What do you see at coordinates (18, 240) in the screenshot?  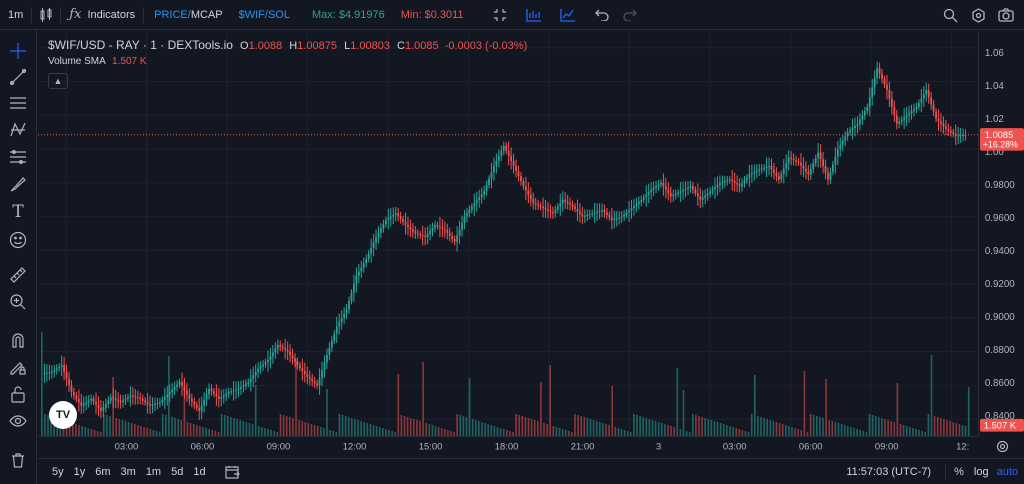 I see `smiley-icon` at bounding box center [18, 240].